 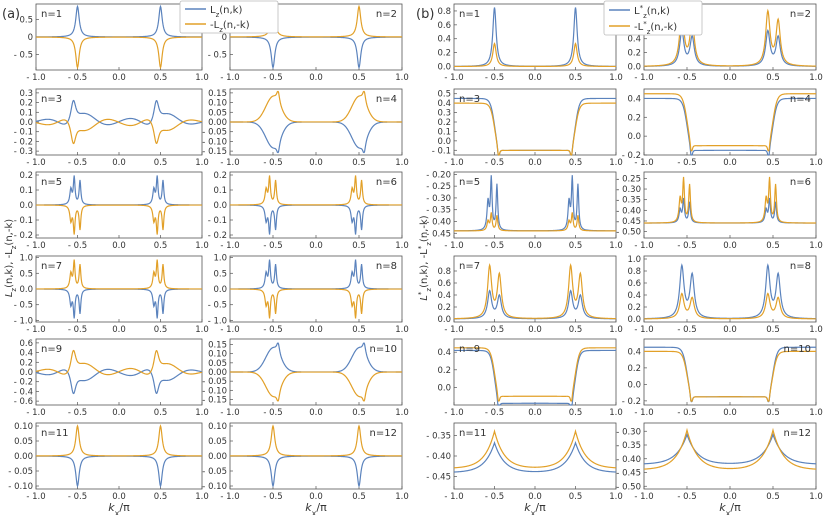 What do you see at coordinates (217, 346) in the screenshot?
I see `y-tick-label: 0.15` at bounding box center [217, 346].